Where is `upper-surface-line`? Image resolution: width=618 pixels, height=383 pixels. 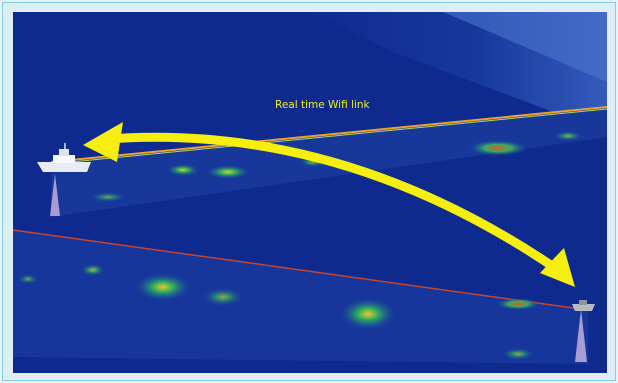 upper-surface-line is located at coordinates (328, 134).